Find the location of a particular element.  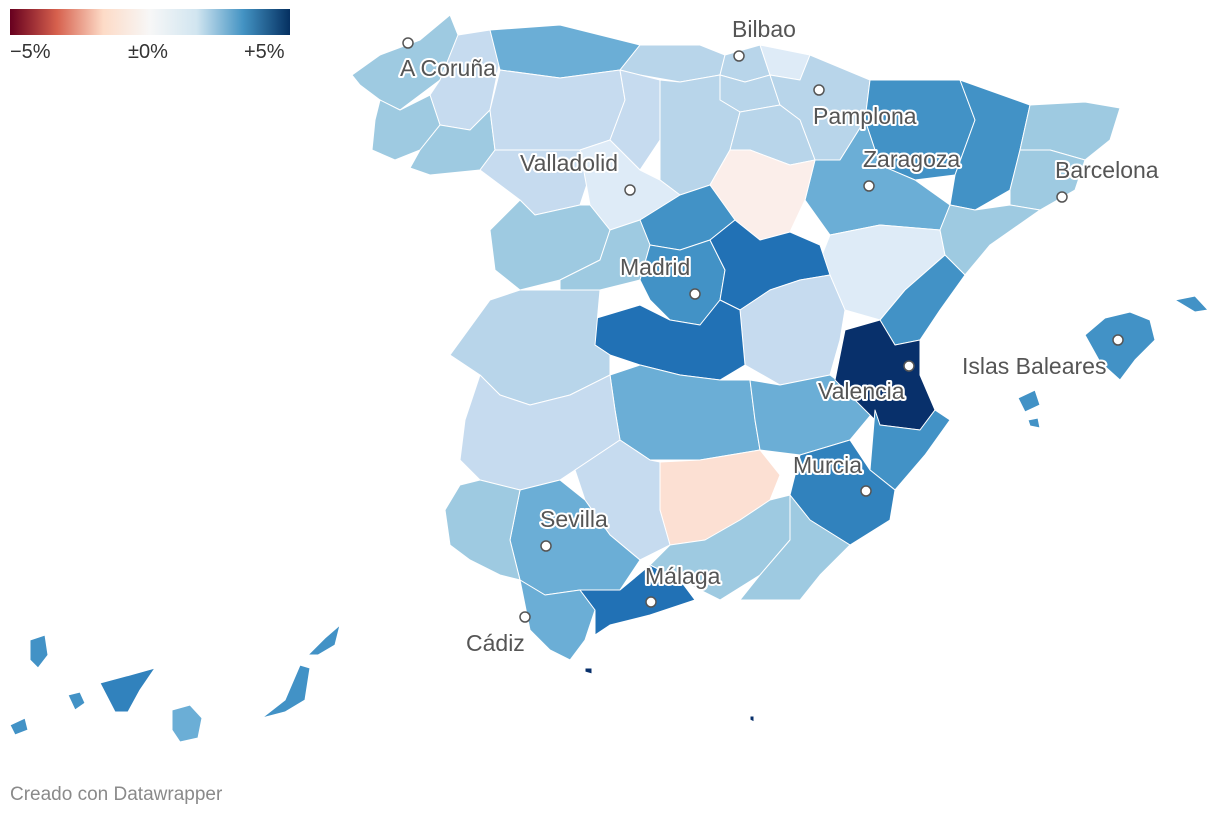

province-canarias-fuerteventura is located at coordinates (286, 691).